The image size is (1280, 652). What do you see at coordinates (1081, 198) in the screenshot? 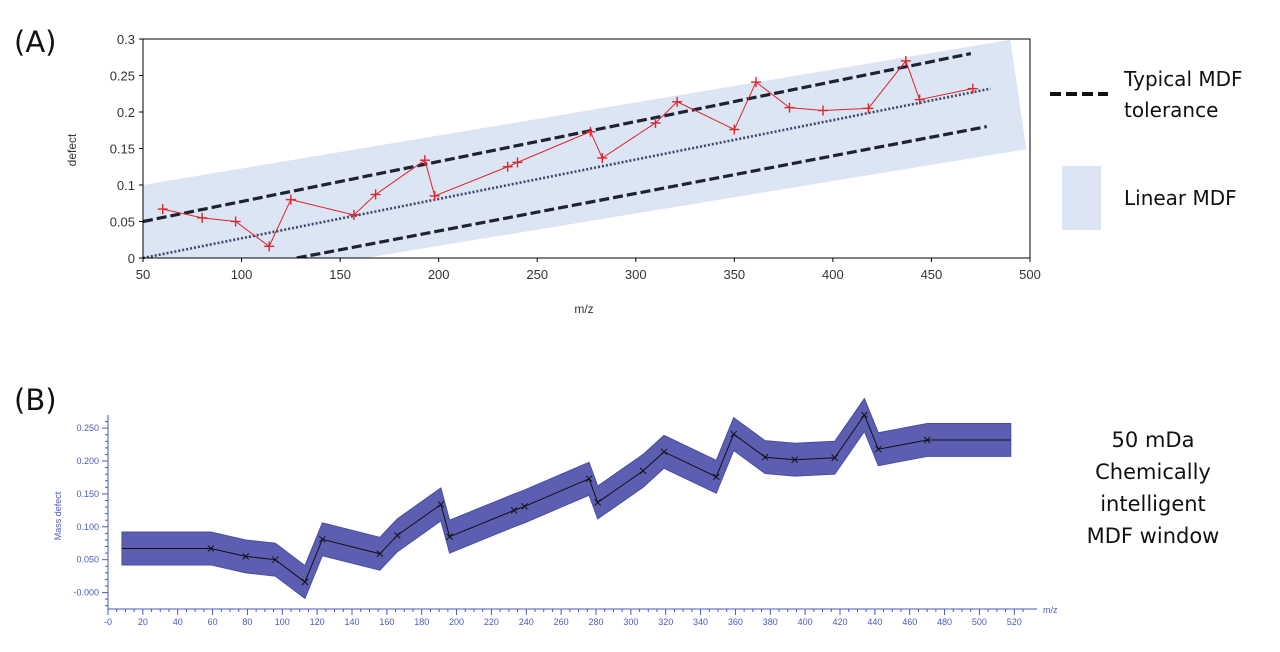
I see `legend-linear-mdf-swatch` at bounding box center [1081, 198].